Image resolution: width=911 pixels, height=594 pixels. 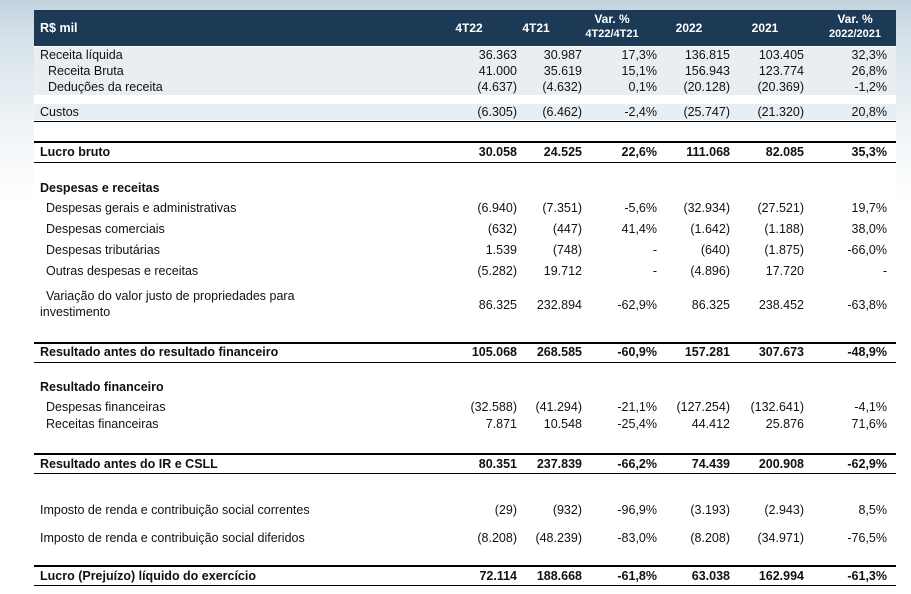 What do you see at coordinates (637, 510) in the screenshot?
I see `cell-var-q: -96,9%` at bounding box center [637, 510].